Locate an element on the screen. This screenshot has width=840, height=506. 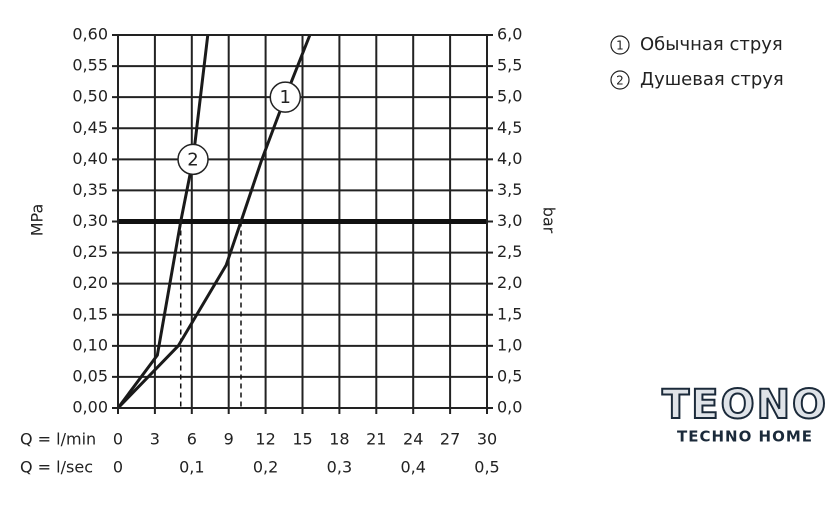
line-series is located at coordinates (163, 221).